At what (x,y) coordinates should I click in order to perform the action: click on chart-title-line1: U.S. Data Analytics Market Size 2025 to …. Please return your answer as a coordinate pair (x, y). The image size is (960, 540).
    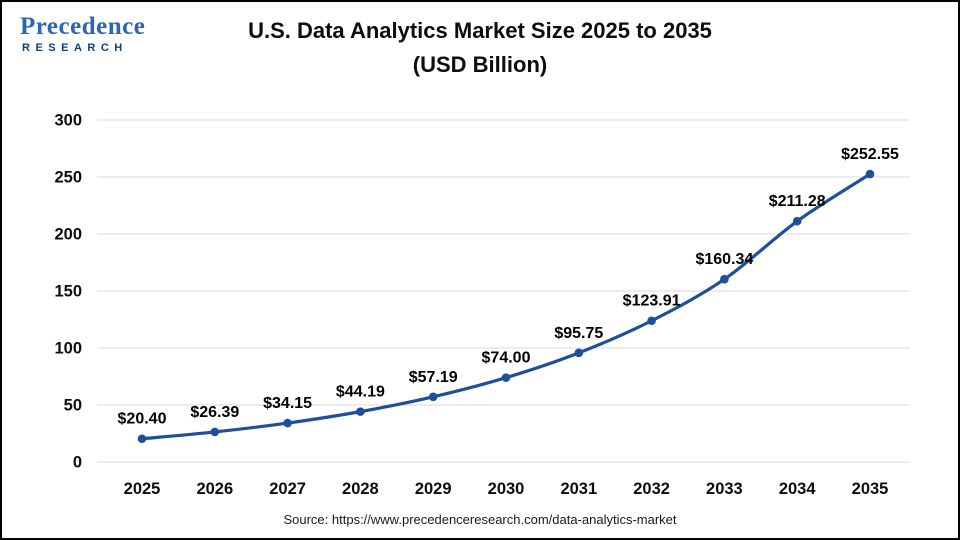
    Looking at the image, I should click on (480, 30).